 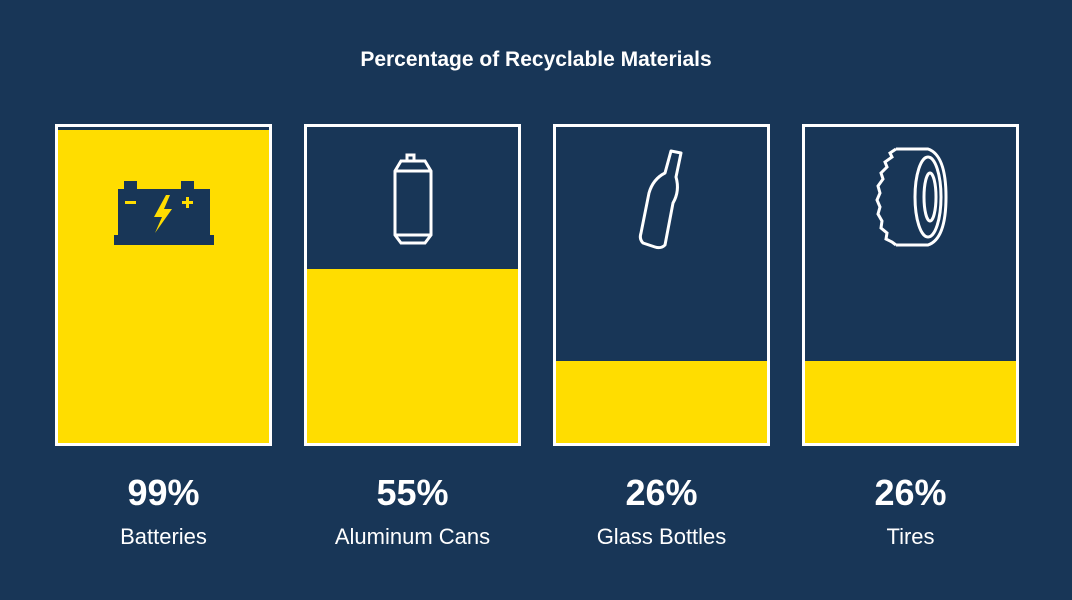 I want to click on value-label-tires: 26%, so click(x=910, y=492).